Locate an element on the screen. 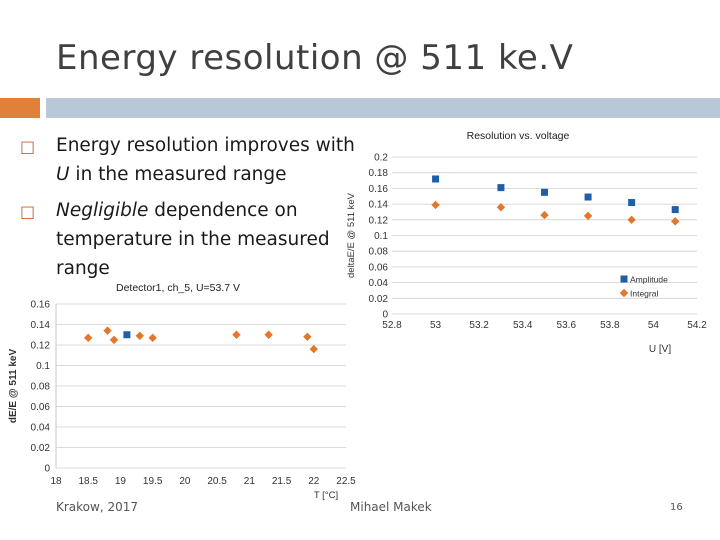 Image resolution: width=720 pixels, height=540 pixels. footer-author: Mihael Makek is located at coordinates (391, 507).